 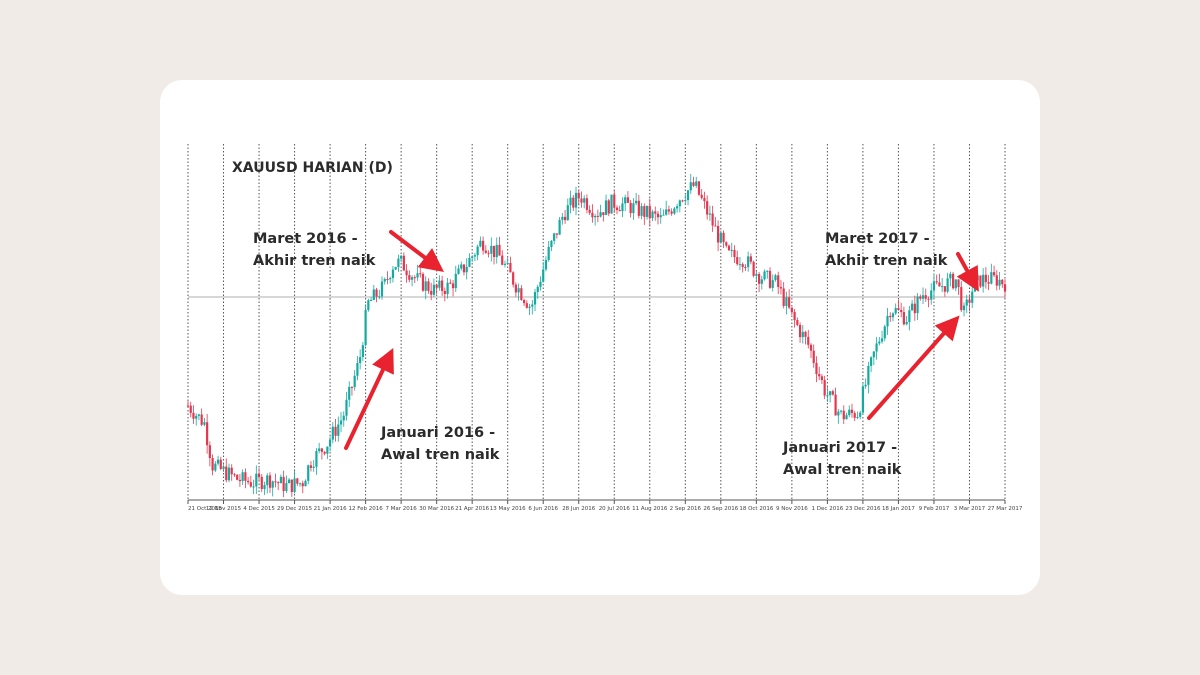 I want to click on x-tick-label: 9 Nov 2016, so click(x=792, y=509).